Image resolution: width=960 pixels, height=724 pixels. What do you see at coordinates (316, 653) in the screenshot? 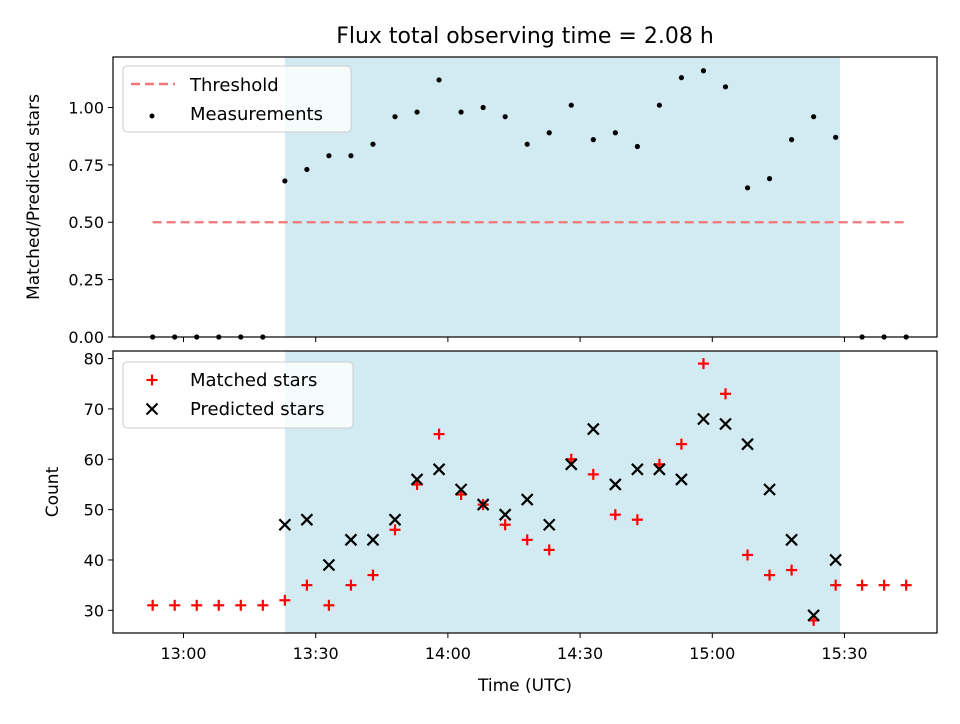
I see `x-tick-label: 13:30` at bounding box center [316, 653].